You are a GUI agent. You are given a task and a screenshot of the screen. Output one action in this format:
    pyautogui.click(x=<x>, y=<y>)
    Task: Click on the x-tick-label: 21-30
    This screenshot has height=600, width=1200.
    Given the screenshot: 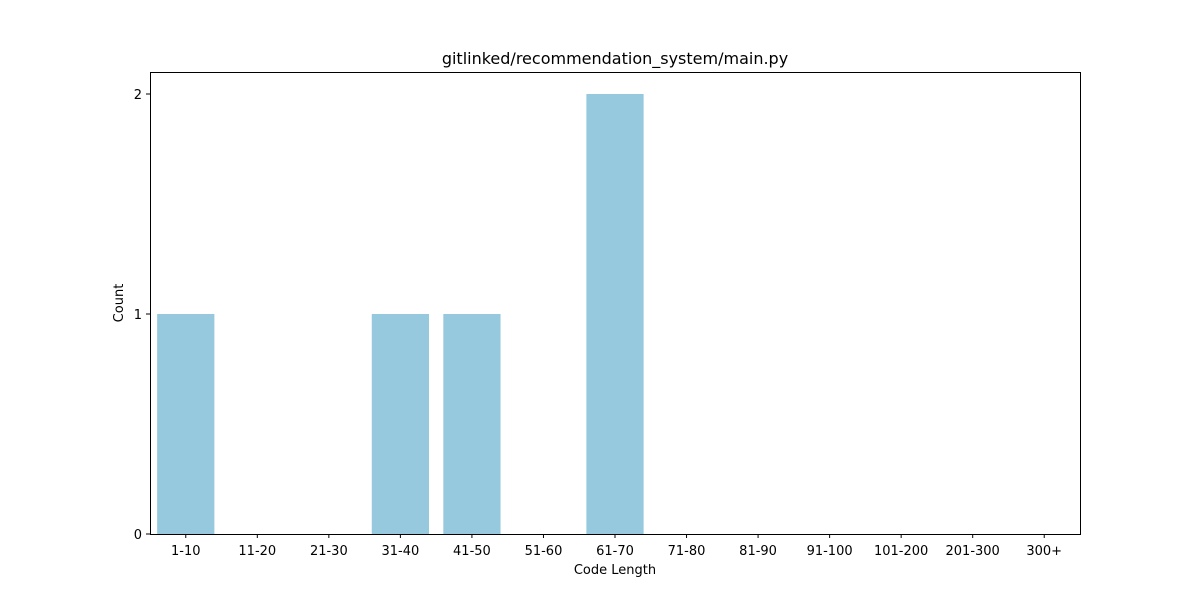 What is the action you would take?
    pyautogui.click(x=329, y=551)
    